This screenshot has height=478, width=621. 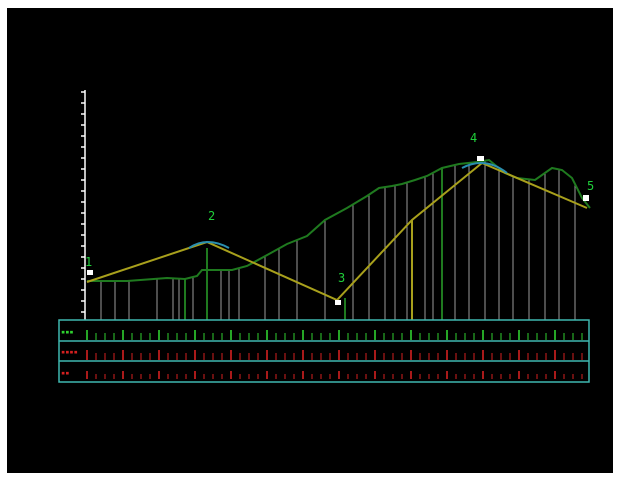 What do you see at coordinates (83, 205) in the screenshot?
I see `y-axis` at bounding box center [83, 205].